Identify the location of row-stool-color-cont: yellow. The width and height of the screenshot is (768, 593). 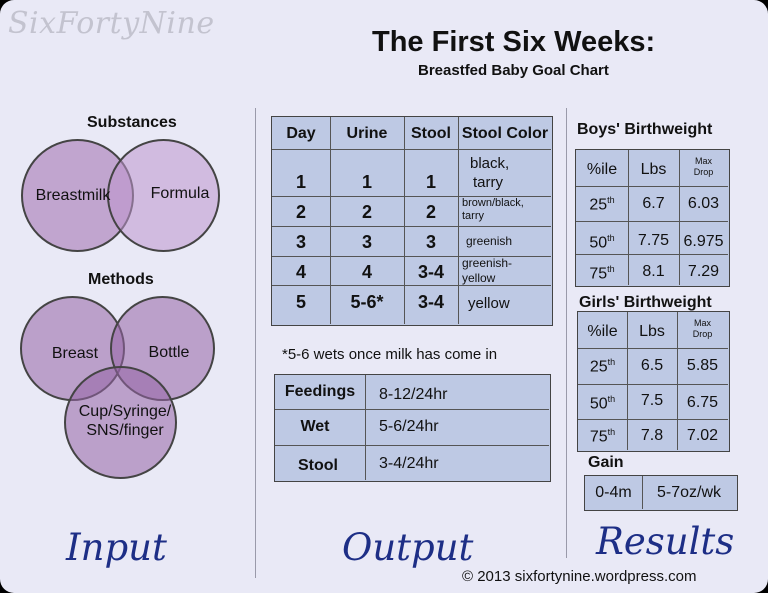
(479, 278).